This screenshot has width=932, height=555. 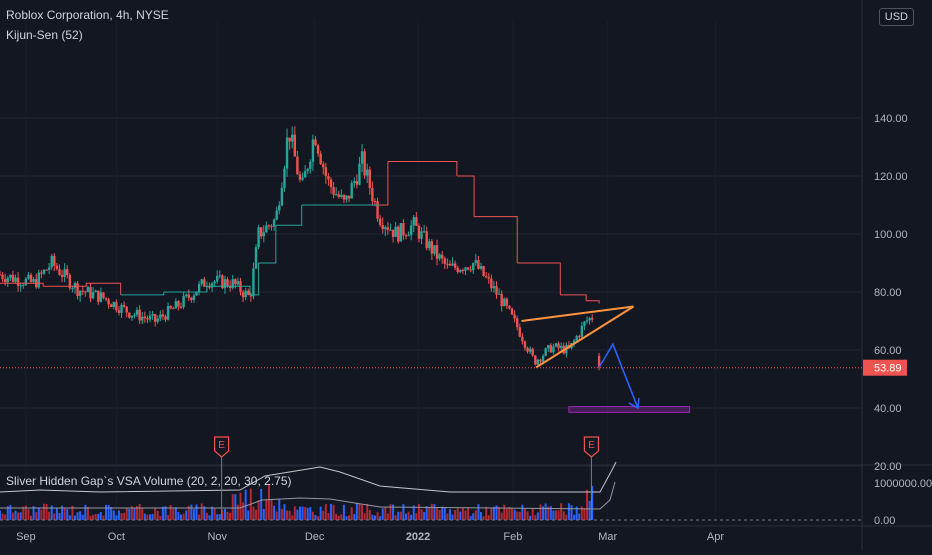 I want to click on price-tick-label: 20.00, so click(x=888, y=467).